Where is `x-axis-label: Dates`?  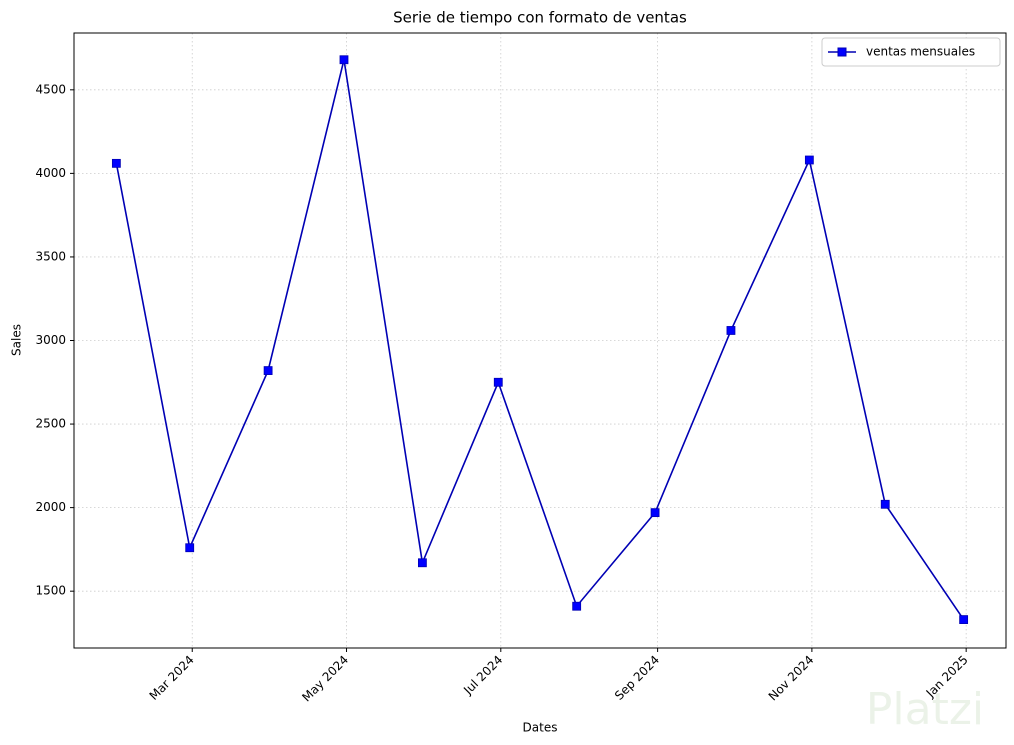 x-axis-label: Dates is located at coordinates (540, 728).